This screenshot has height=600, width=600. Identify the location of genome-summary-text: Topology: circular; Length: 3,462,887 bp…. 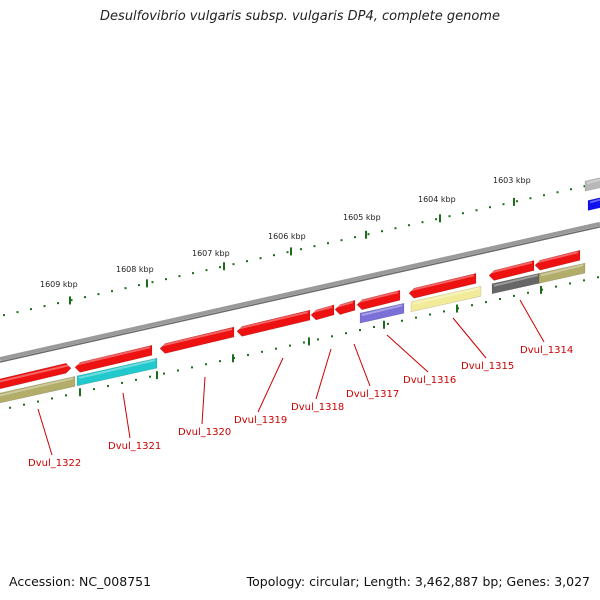
(418, 581).